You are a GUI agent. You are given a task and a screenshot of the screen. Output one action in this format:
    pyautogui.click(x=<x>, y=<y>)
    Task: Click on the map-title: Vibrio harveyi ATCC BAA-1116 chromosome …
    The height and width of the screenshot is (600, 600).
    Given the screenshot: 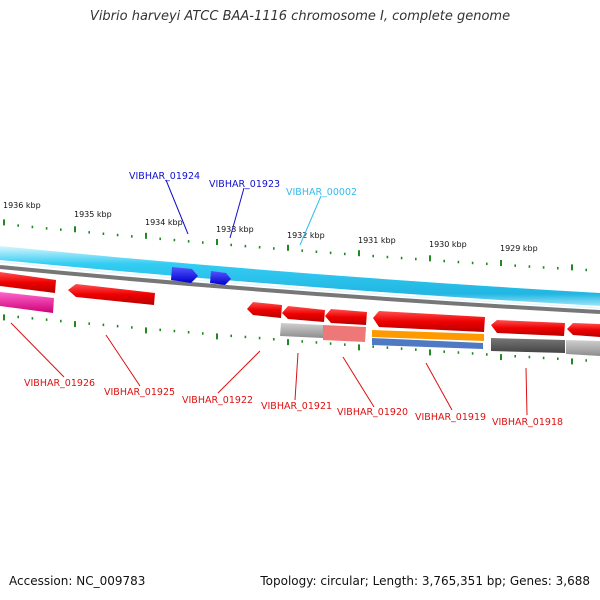 What is the action you would take?
    pyautogui.click(x=300, y=16)
    